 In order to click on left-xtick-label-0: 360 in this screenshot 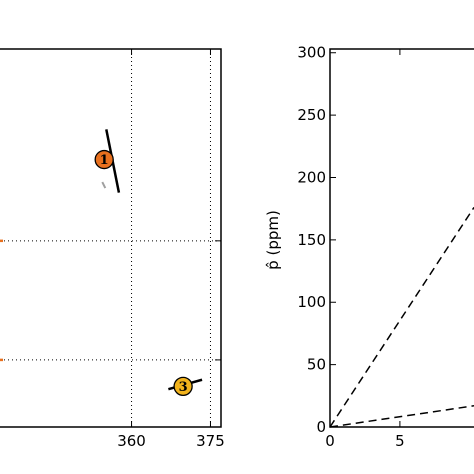, I will do `click(131, 441)`.